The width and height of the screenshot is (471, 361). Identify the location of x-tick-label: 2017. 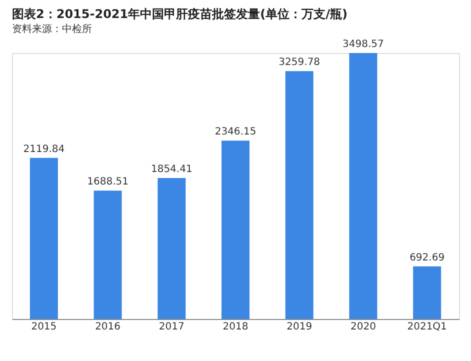
(171, 327).